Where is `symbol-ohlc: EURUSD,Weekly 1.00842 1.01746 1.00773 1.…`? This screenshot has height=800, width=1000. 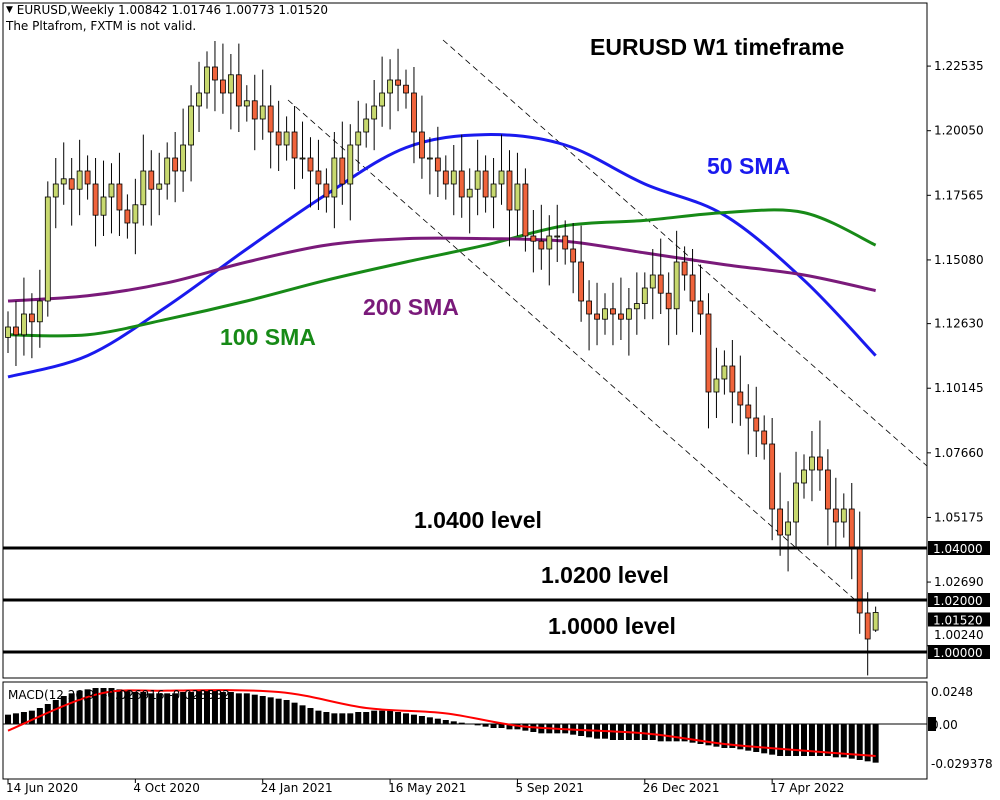
symbol-ohlc: EURUSD,Weekly 1.00842 1.01746 1.00773 1.… is located at coordinates (172, 10).